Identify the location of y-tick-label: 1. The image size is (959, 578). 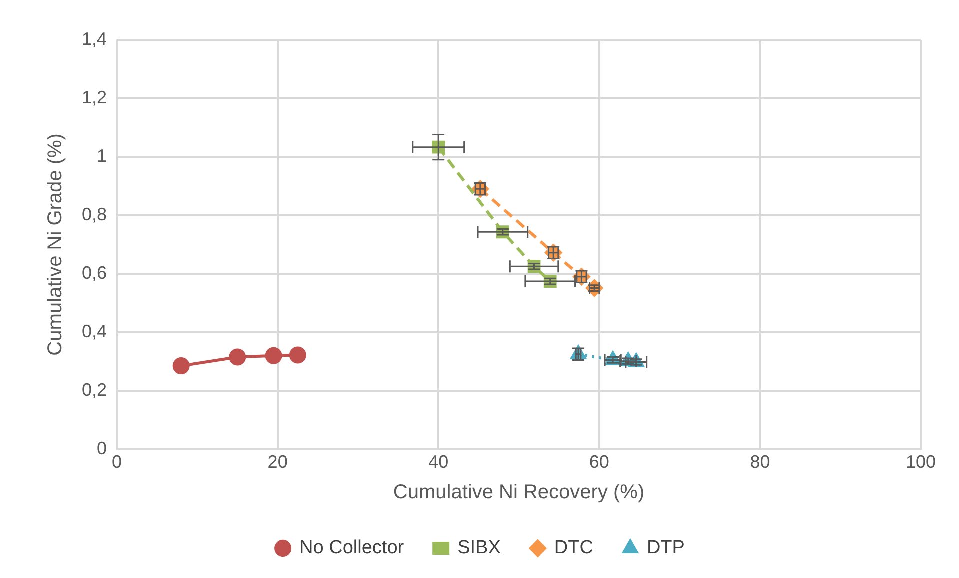
(102, 156).